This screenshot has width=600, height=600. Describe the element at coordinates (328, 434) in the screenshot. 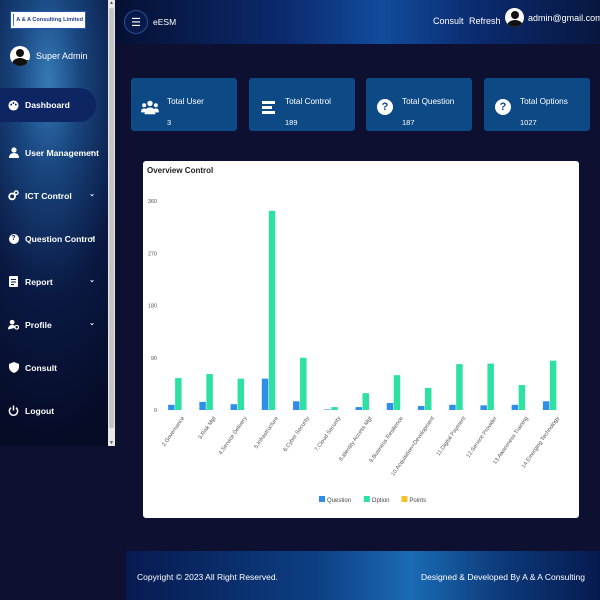

I see `x-tick-label: 7.Cloud Security` at that location.